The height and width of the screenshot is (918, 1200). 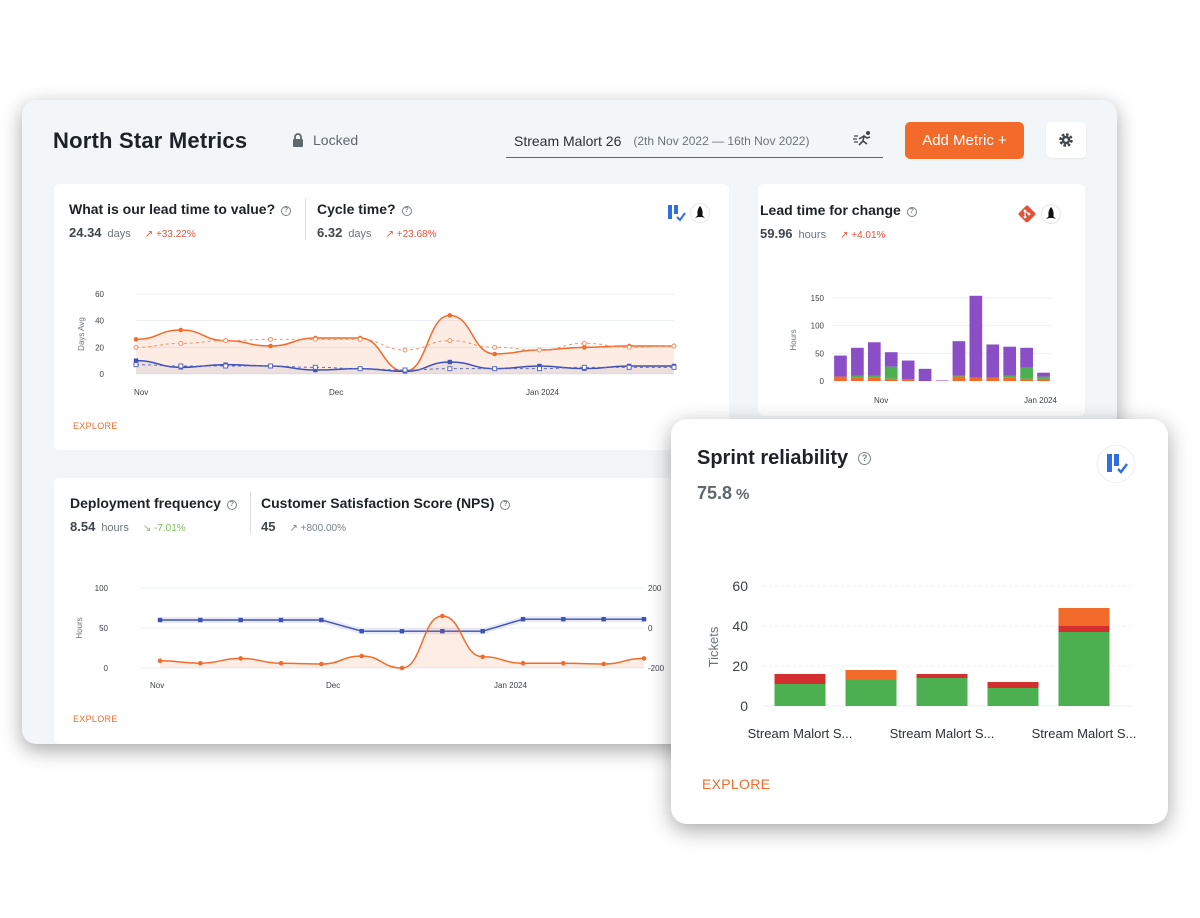 What do you see at coordinates (148, 528) in the screenshot?
I see `trend-down-icon: ↘` at bounding box center [148, 528].